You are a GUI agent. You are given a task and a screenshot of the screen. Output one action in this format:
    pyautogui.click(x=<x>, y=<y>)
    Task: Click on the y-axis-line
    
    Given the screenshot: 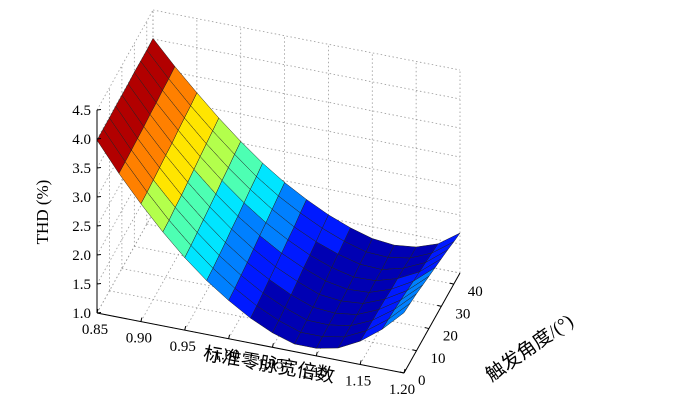 What is the action you would take?
    pyautogui.click(x=432, y=323)
    